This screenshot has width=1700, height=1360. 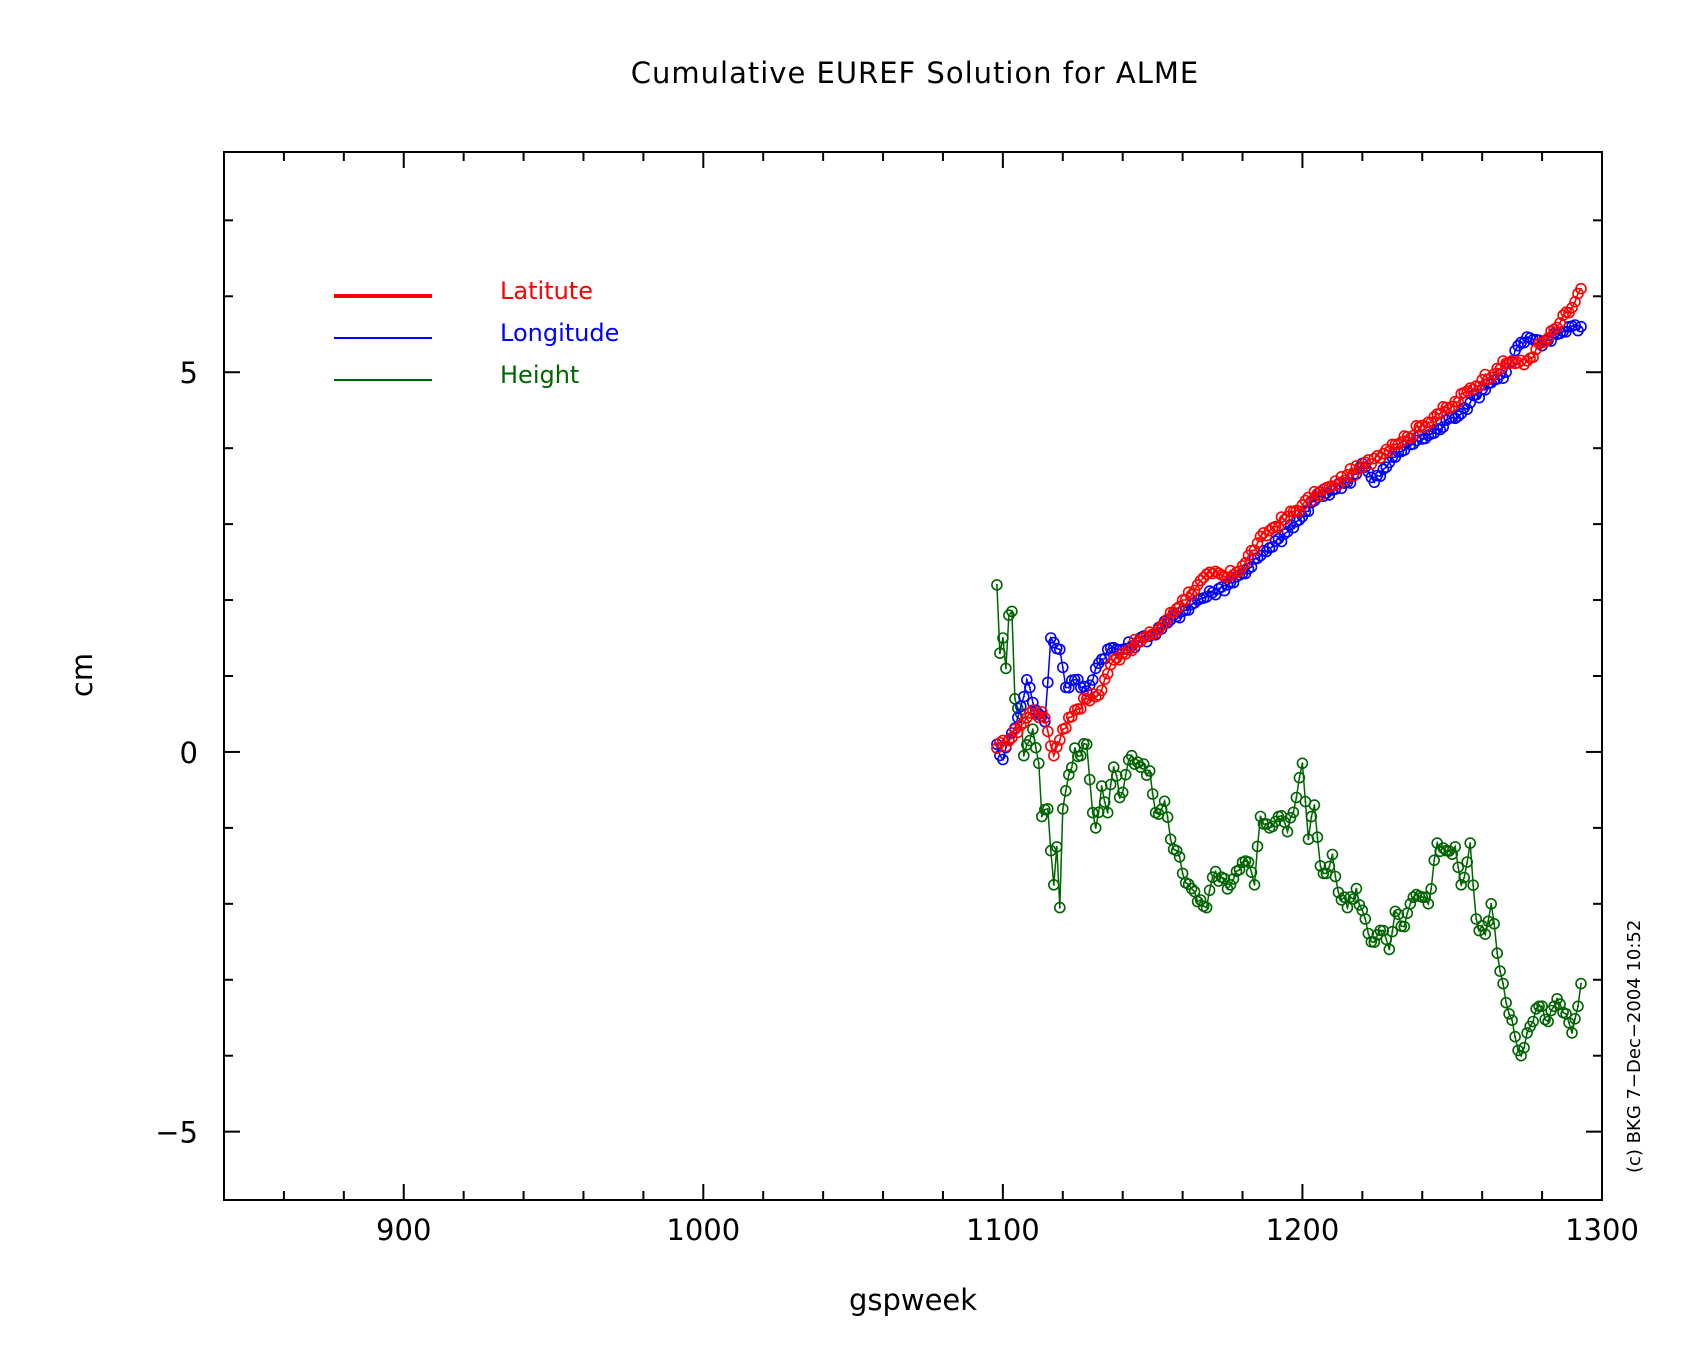 What do you see at coordinates (1003, 1230) in the screenshot?
I see `x-tick-label: 1100` at bounding box center [1003, 1230].